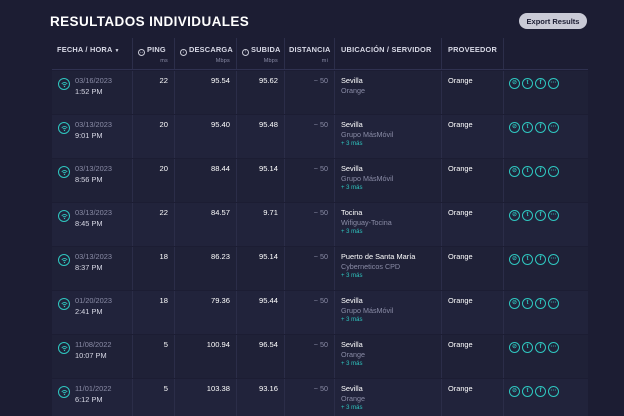 Image resolution: width=624 pixels, height=416 pixels. What do you see at coordinates (473, 53) in the screenshot?
I see `column-header-provider: PROVEEDOR` at bounding box center [473, 53].